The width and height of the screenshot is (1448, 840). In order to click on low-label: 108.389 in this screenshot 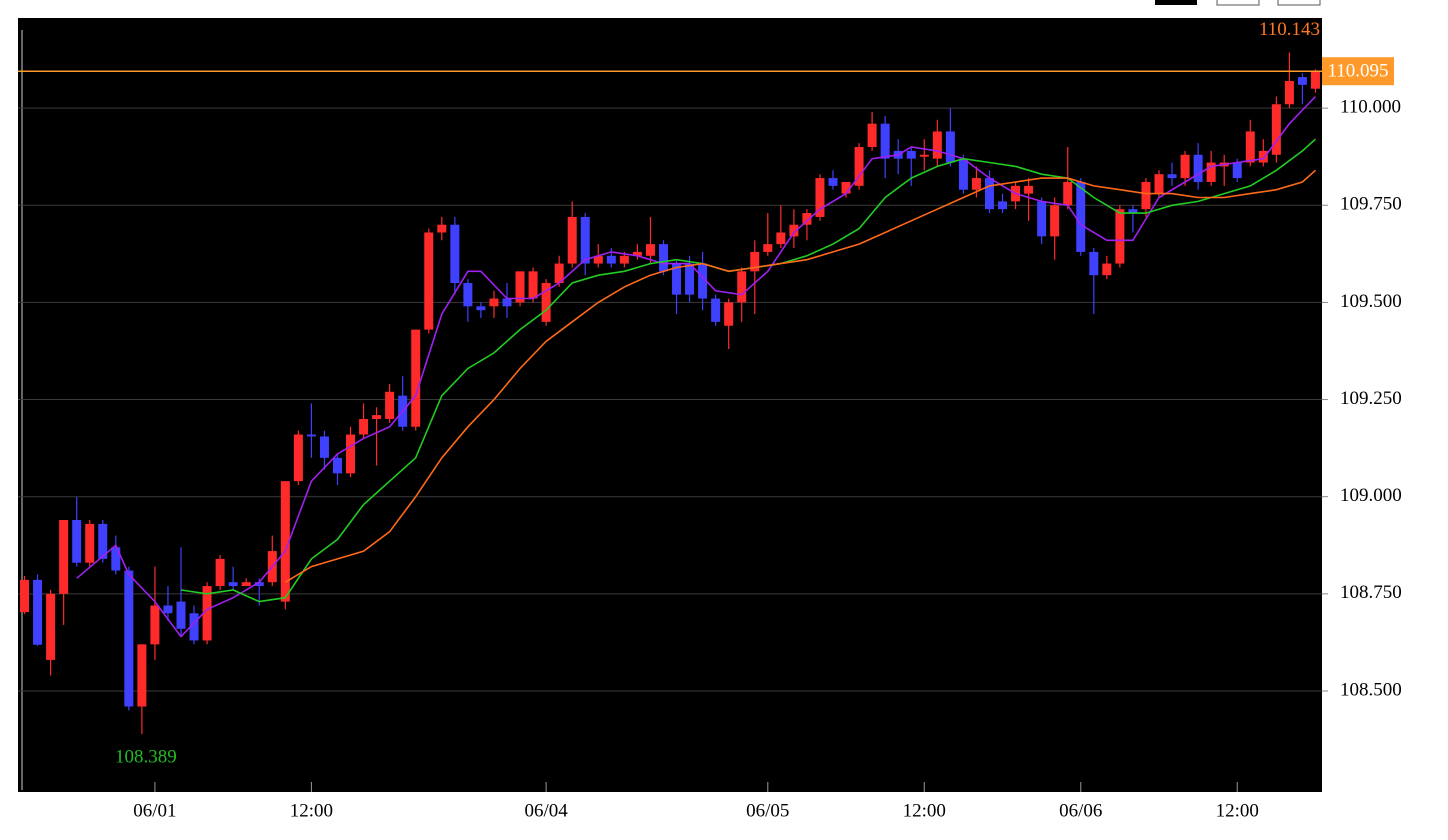, I will do `click(146, 756)`.